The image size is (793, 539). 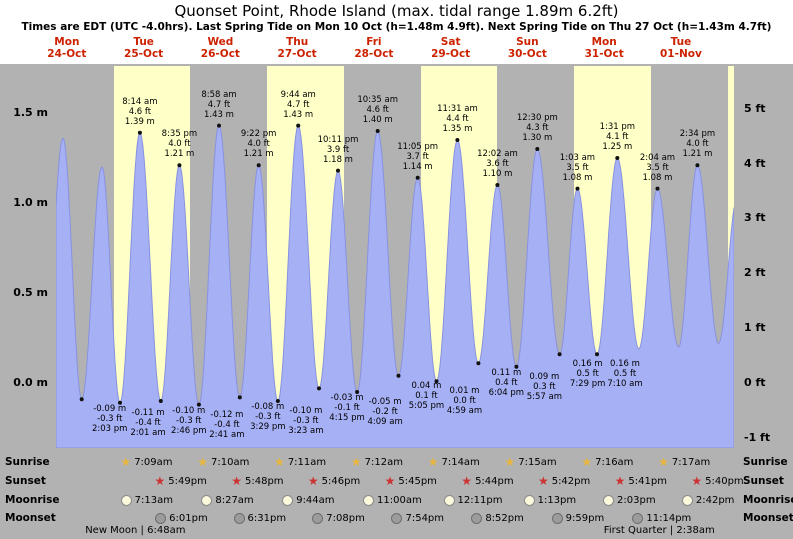 I want to click on tide-high-label: 10:35 am 4.6 ft 1.40 m, so click(x=378, y=110).